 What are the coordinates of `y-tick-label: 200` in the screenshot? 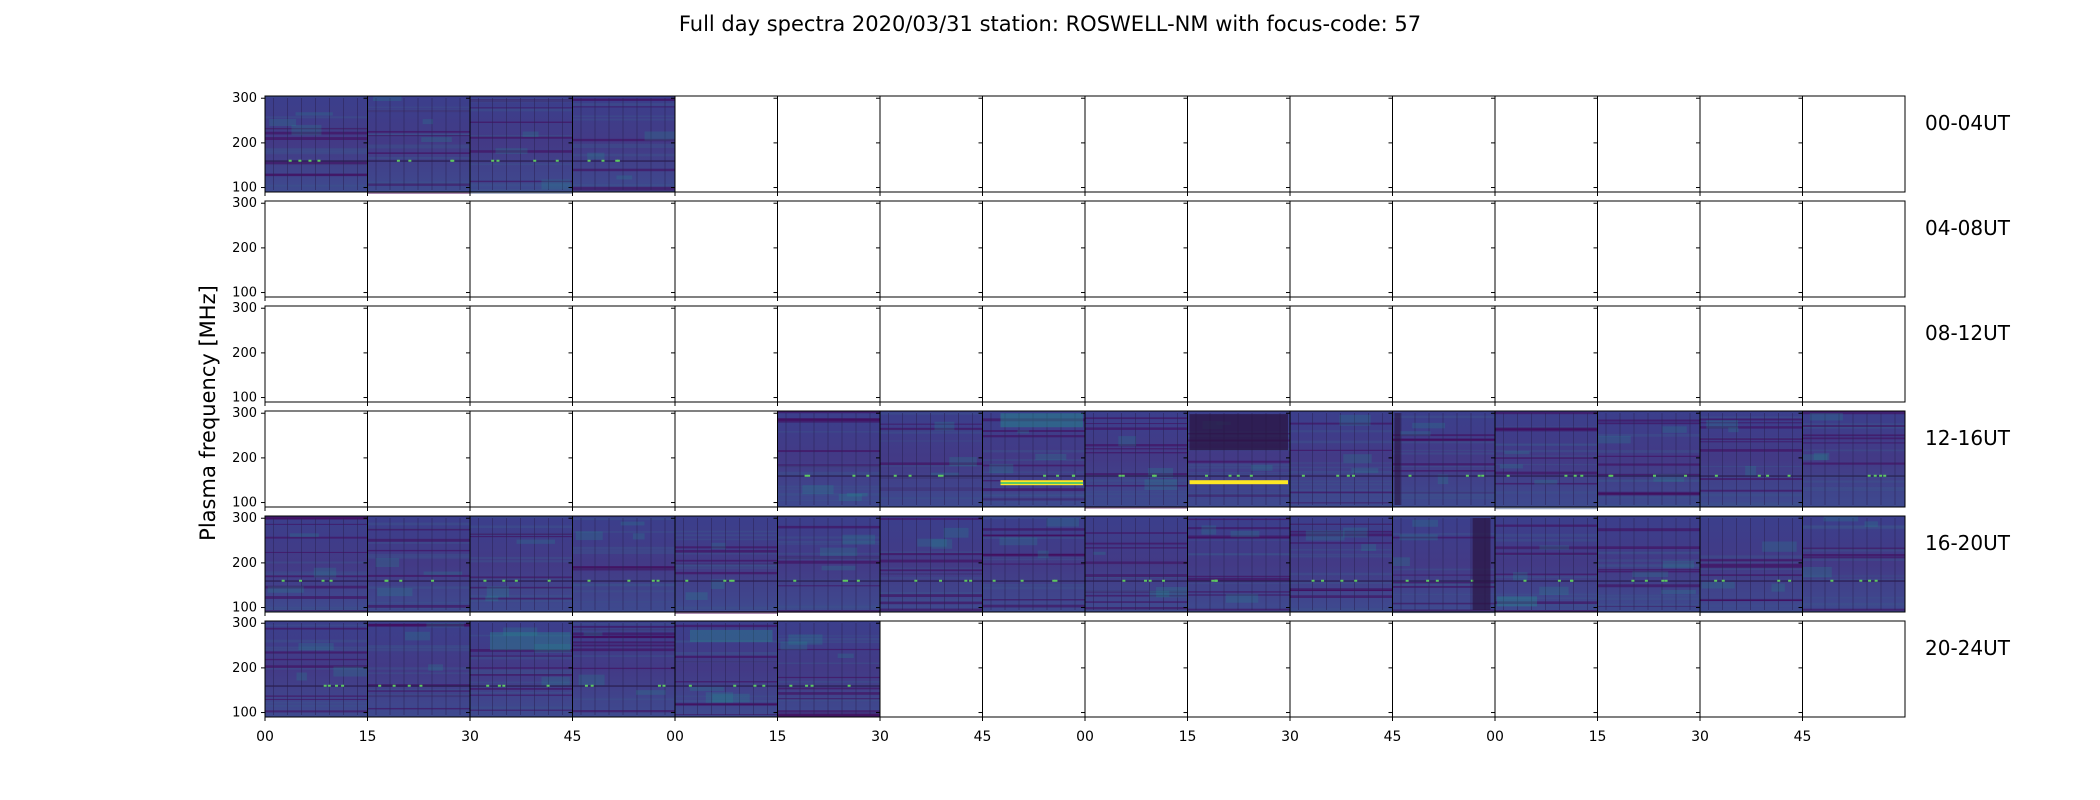 It's located at (244, 668).